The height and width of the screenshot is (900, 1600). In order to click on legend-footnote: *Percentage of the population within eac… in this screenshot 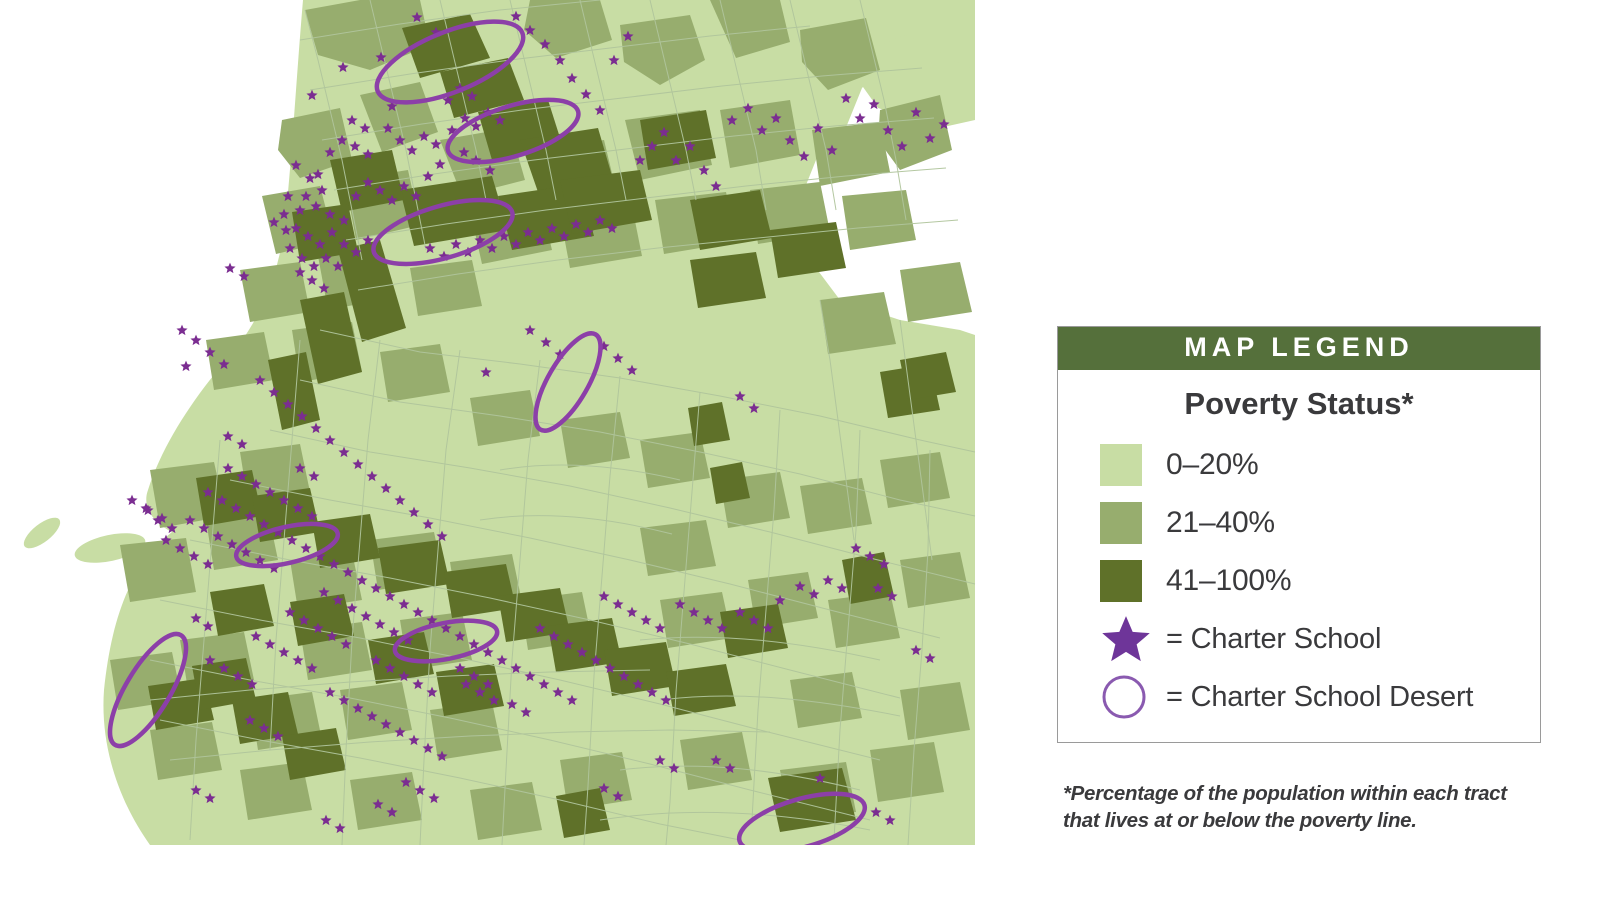, I will do `click(1285, 807)`.